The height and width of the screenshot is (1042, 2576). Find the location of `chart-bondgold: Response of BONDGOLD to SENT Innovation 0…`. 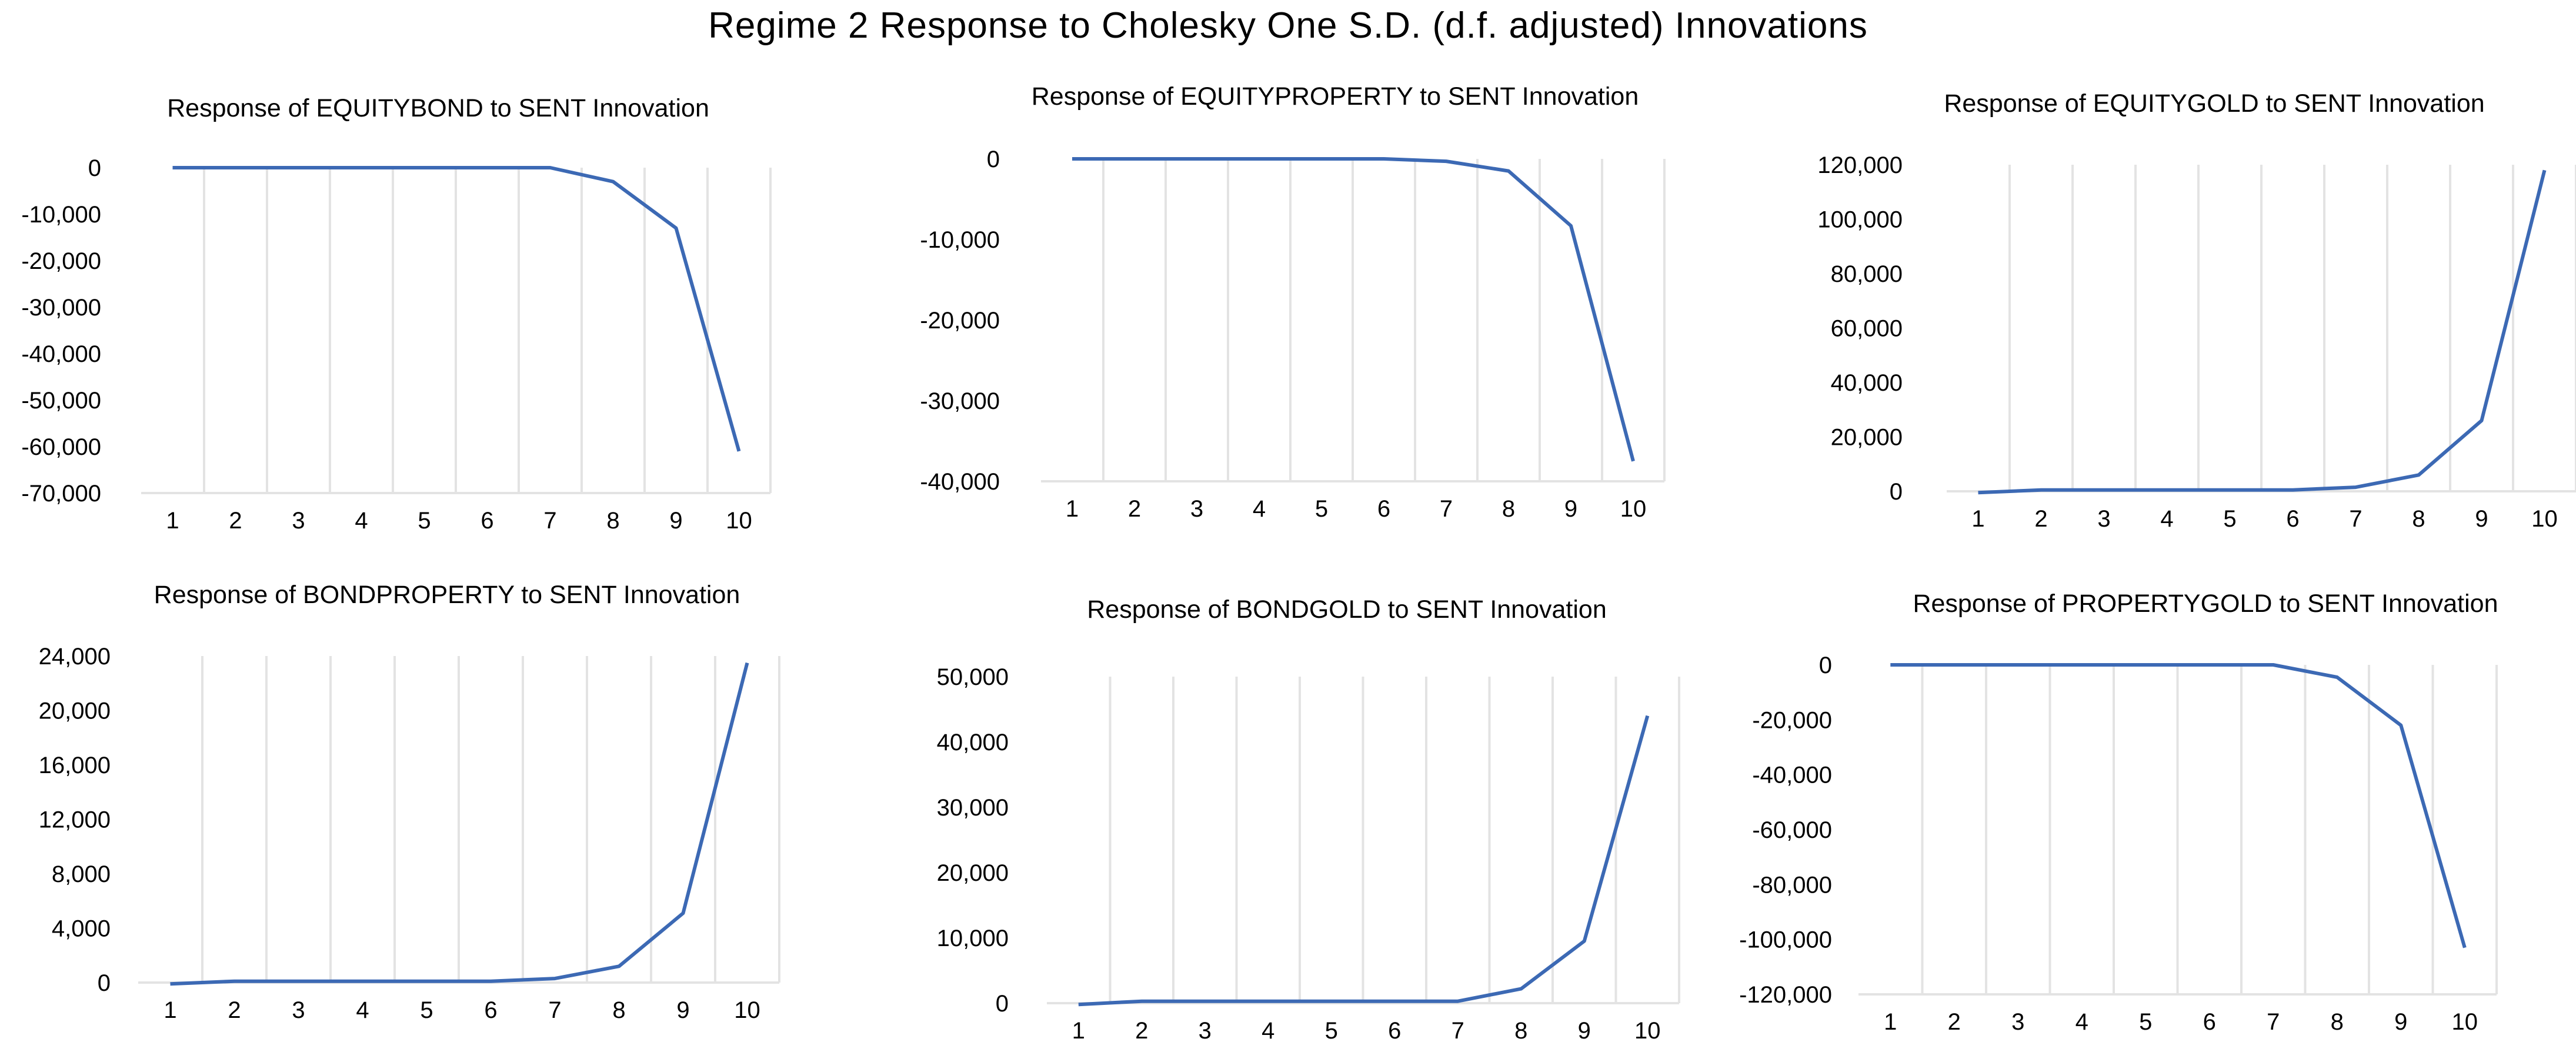

chart-bondgold: Response of BONDGOLD to SENT Innovation 0… is located at coordinates (1308, 818).